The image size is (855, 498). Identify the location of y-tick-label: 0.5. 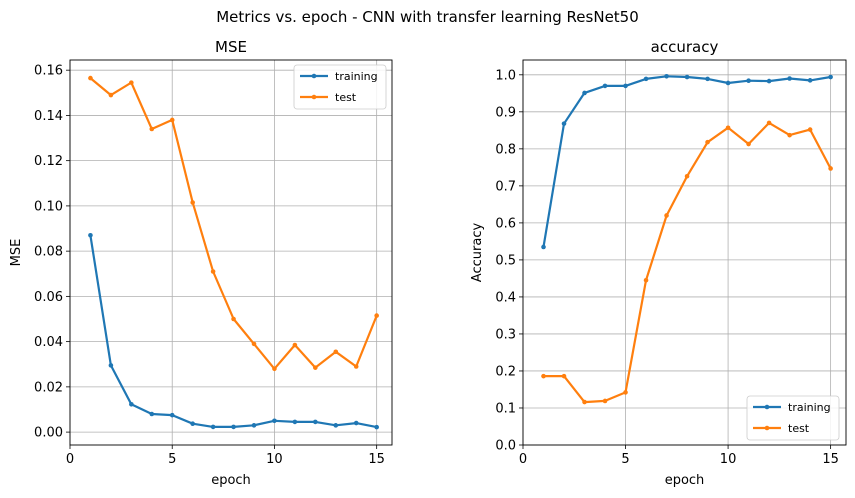
(505, 260).